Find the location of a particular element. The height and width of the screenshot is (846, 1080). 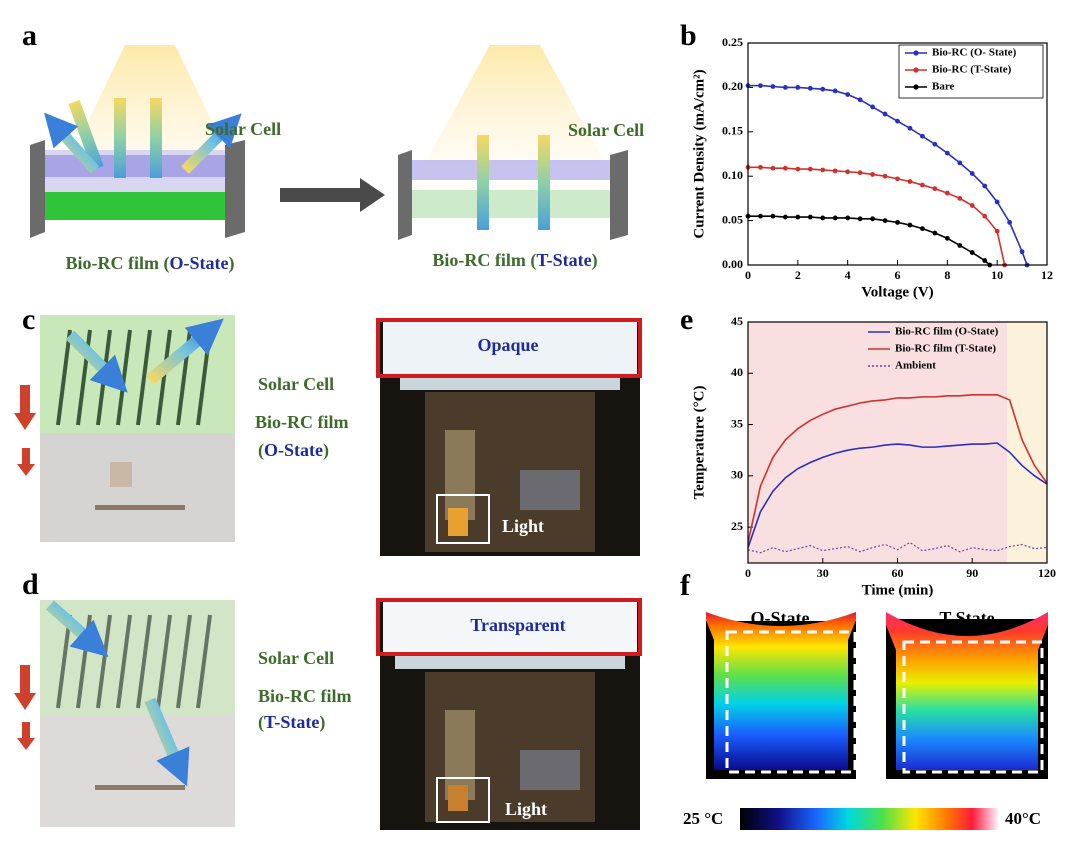

y-tick-label: 0.05 is located at coordinates (732, 219).